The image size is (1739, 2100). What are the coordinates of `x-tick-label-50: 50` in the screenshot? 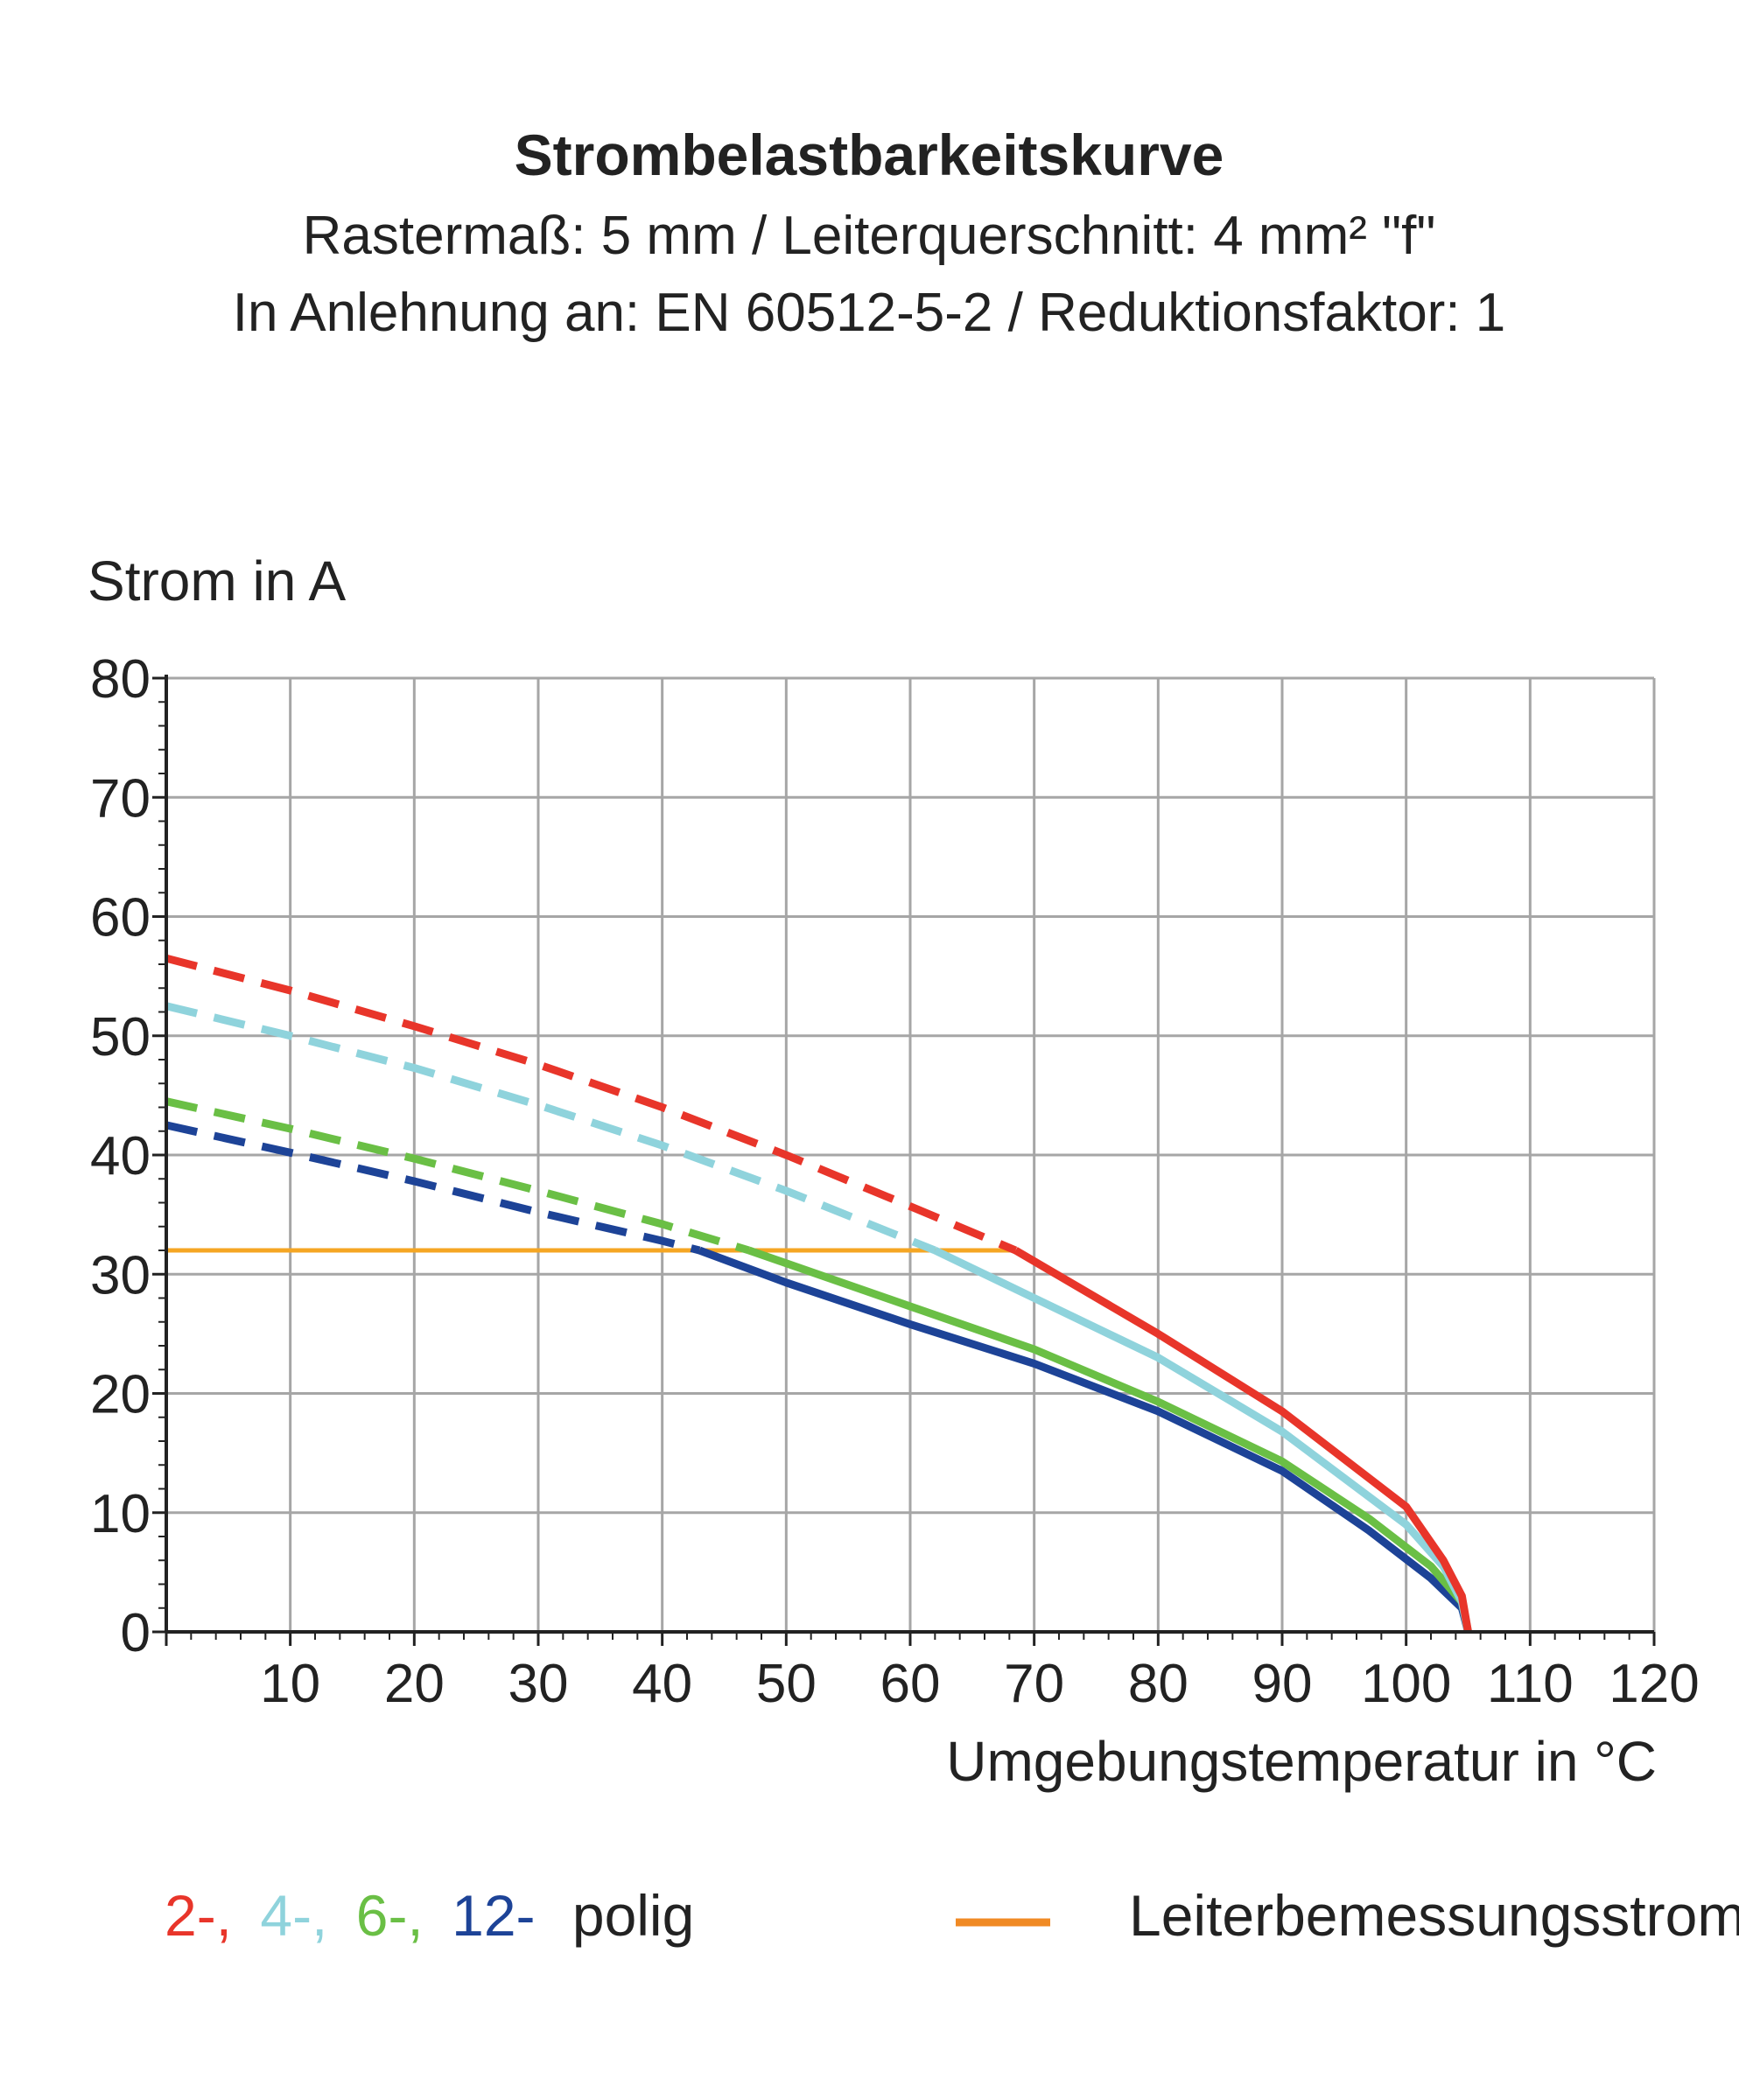 It's located at (786, 1684).